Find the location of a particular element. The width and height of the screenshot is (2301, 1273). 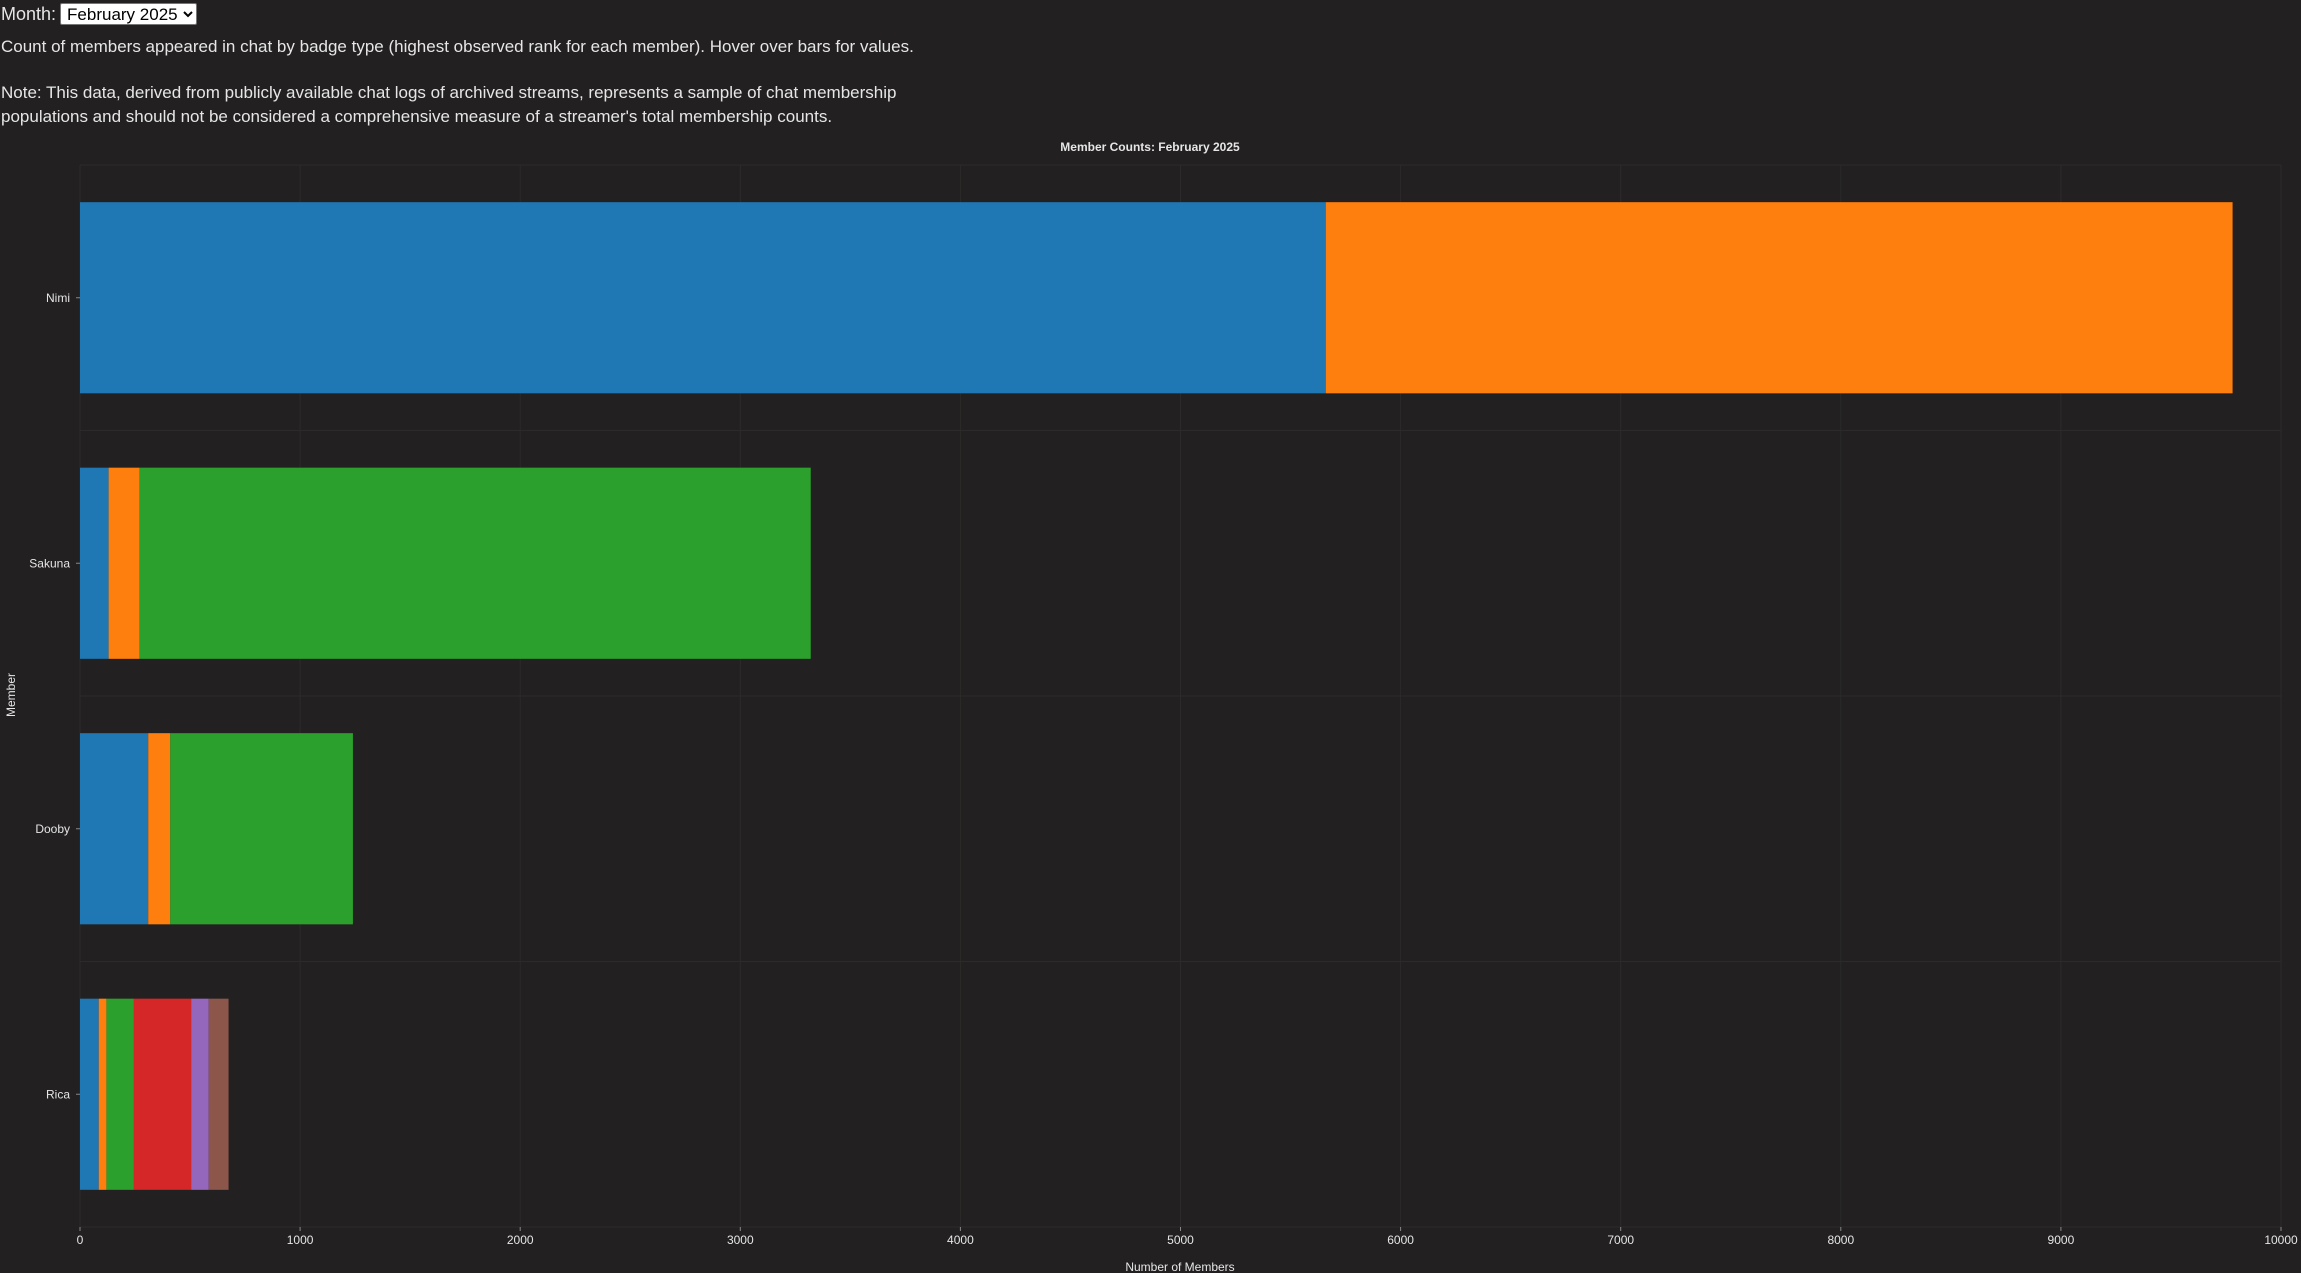

bar-segment: Rica: 260 is located at coordinates (162, 1094).